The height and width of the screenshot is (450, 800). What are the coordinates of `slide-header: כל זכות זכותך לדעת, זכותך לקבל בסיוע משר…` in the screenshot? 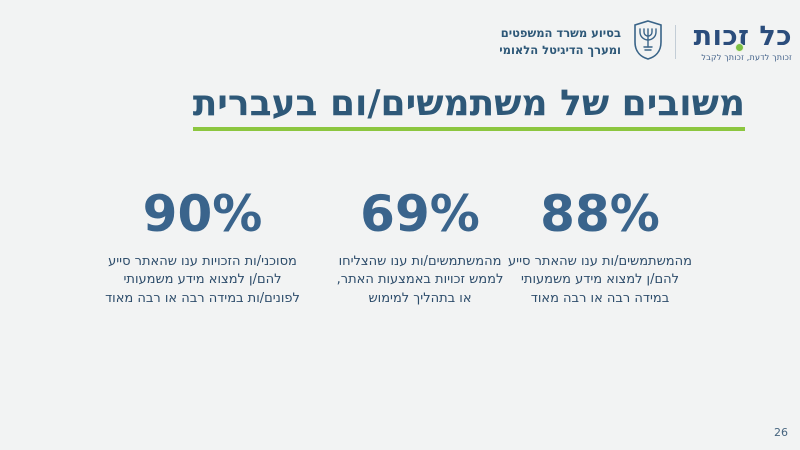 It's located at (645, 42).